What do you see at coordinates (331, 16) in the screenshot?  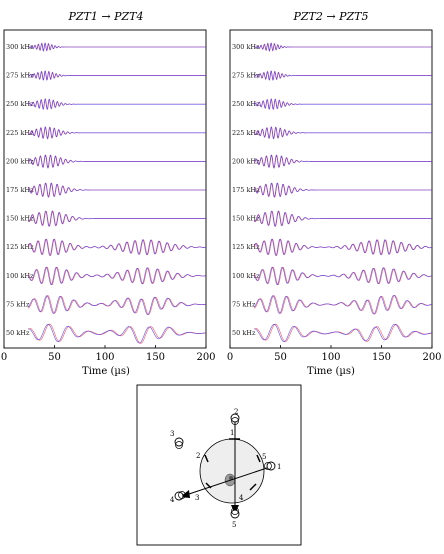 I see `chart-right-title: PZT2 → PZT5` at bounding box center [331, 16].